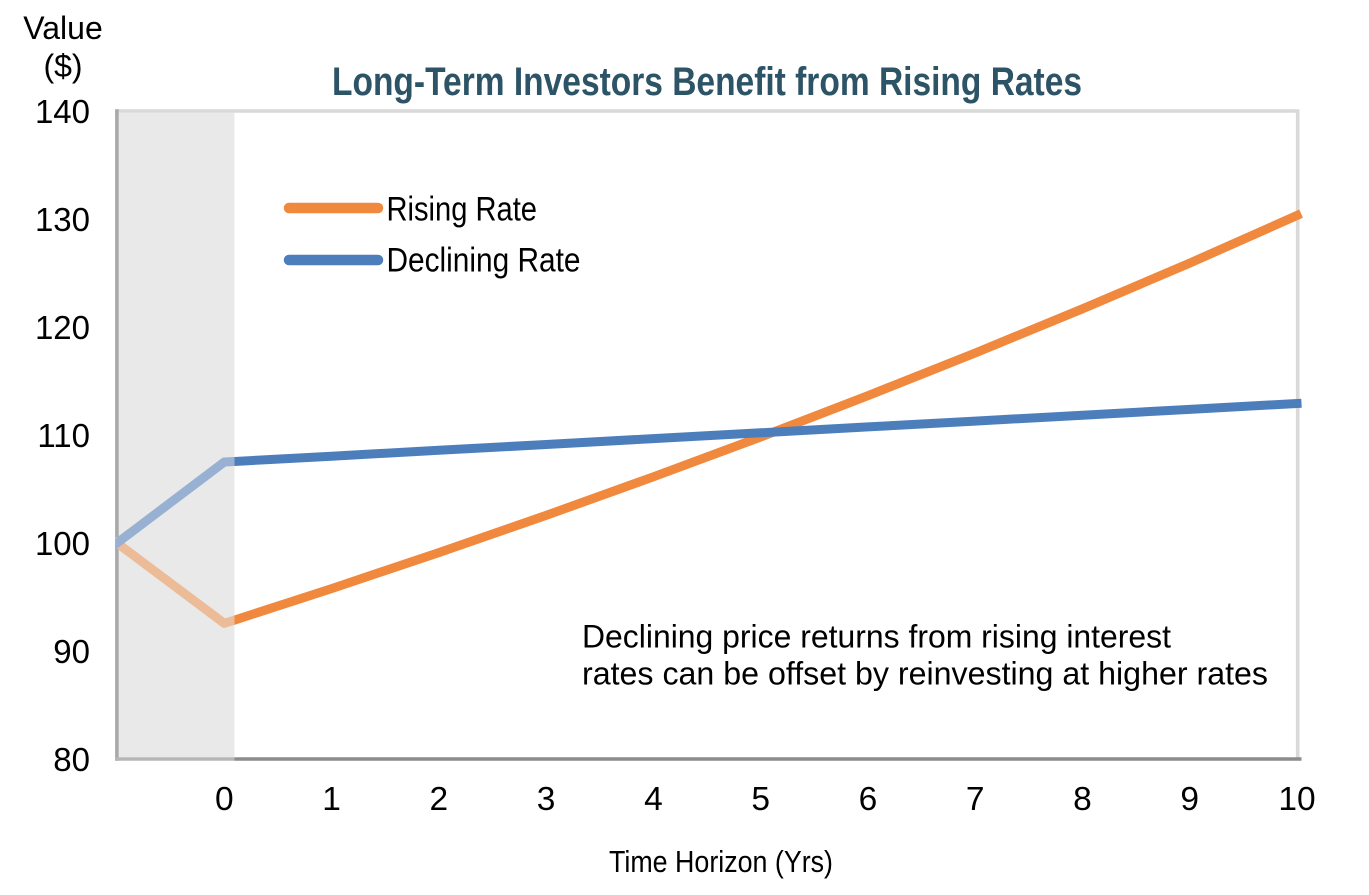 The image size is (1369, 895). Describe the element at coordinates (1296, 799) in the screenshot. I see `svg-text: 10` at that location.